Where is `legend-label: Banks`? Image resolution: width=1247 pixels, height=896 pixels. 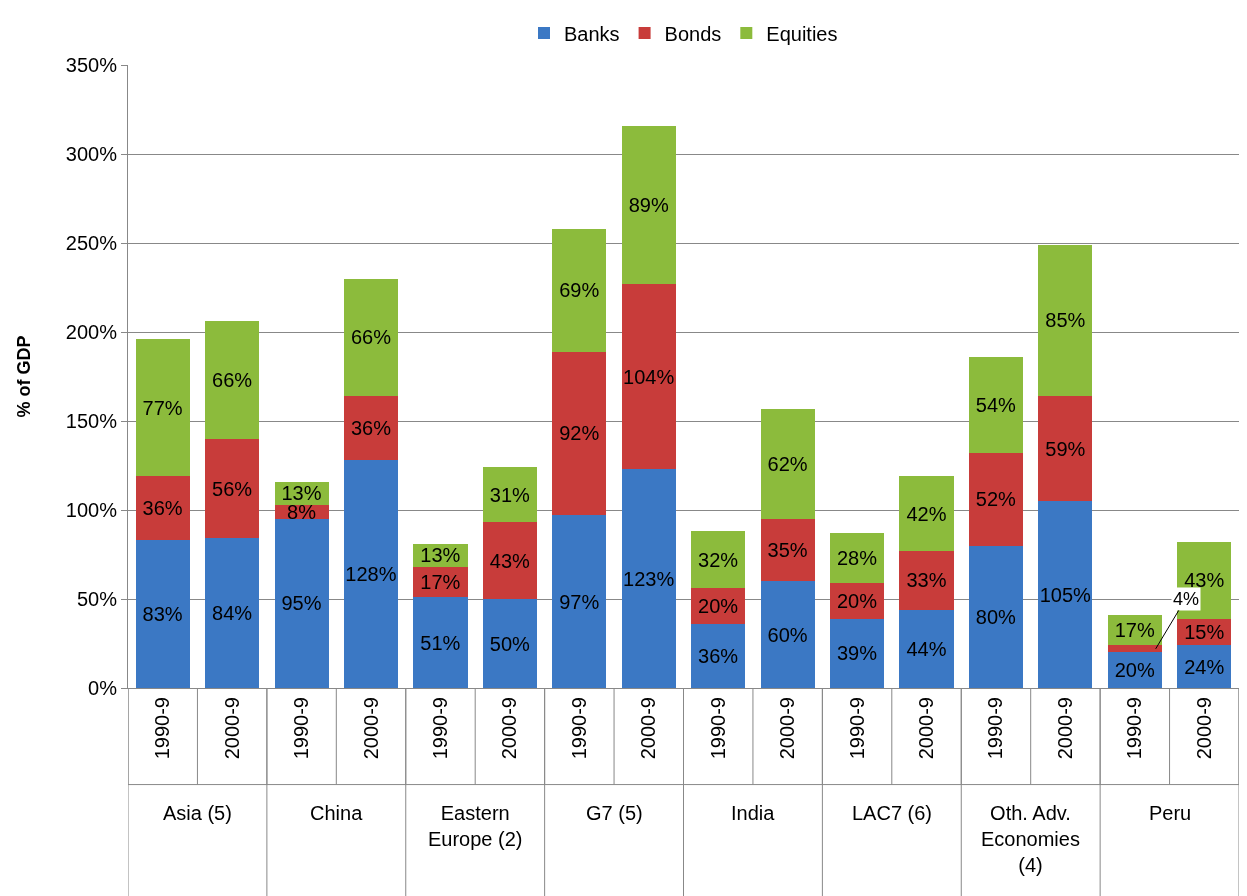
legend-label: Banks is located at coordinates (592, 33).